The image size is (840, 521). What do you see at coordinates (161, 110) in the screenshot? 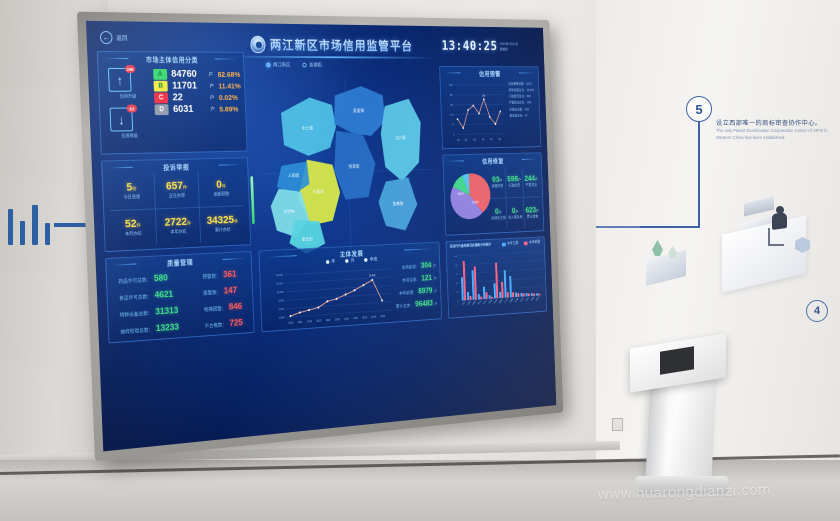
I see `grade-badge-d: D` at bounding box center [161, 110].